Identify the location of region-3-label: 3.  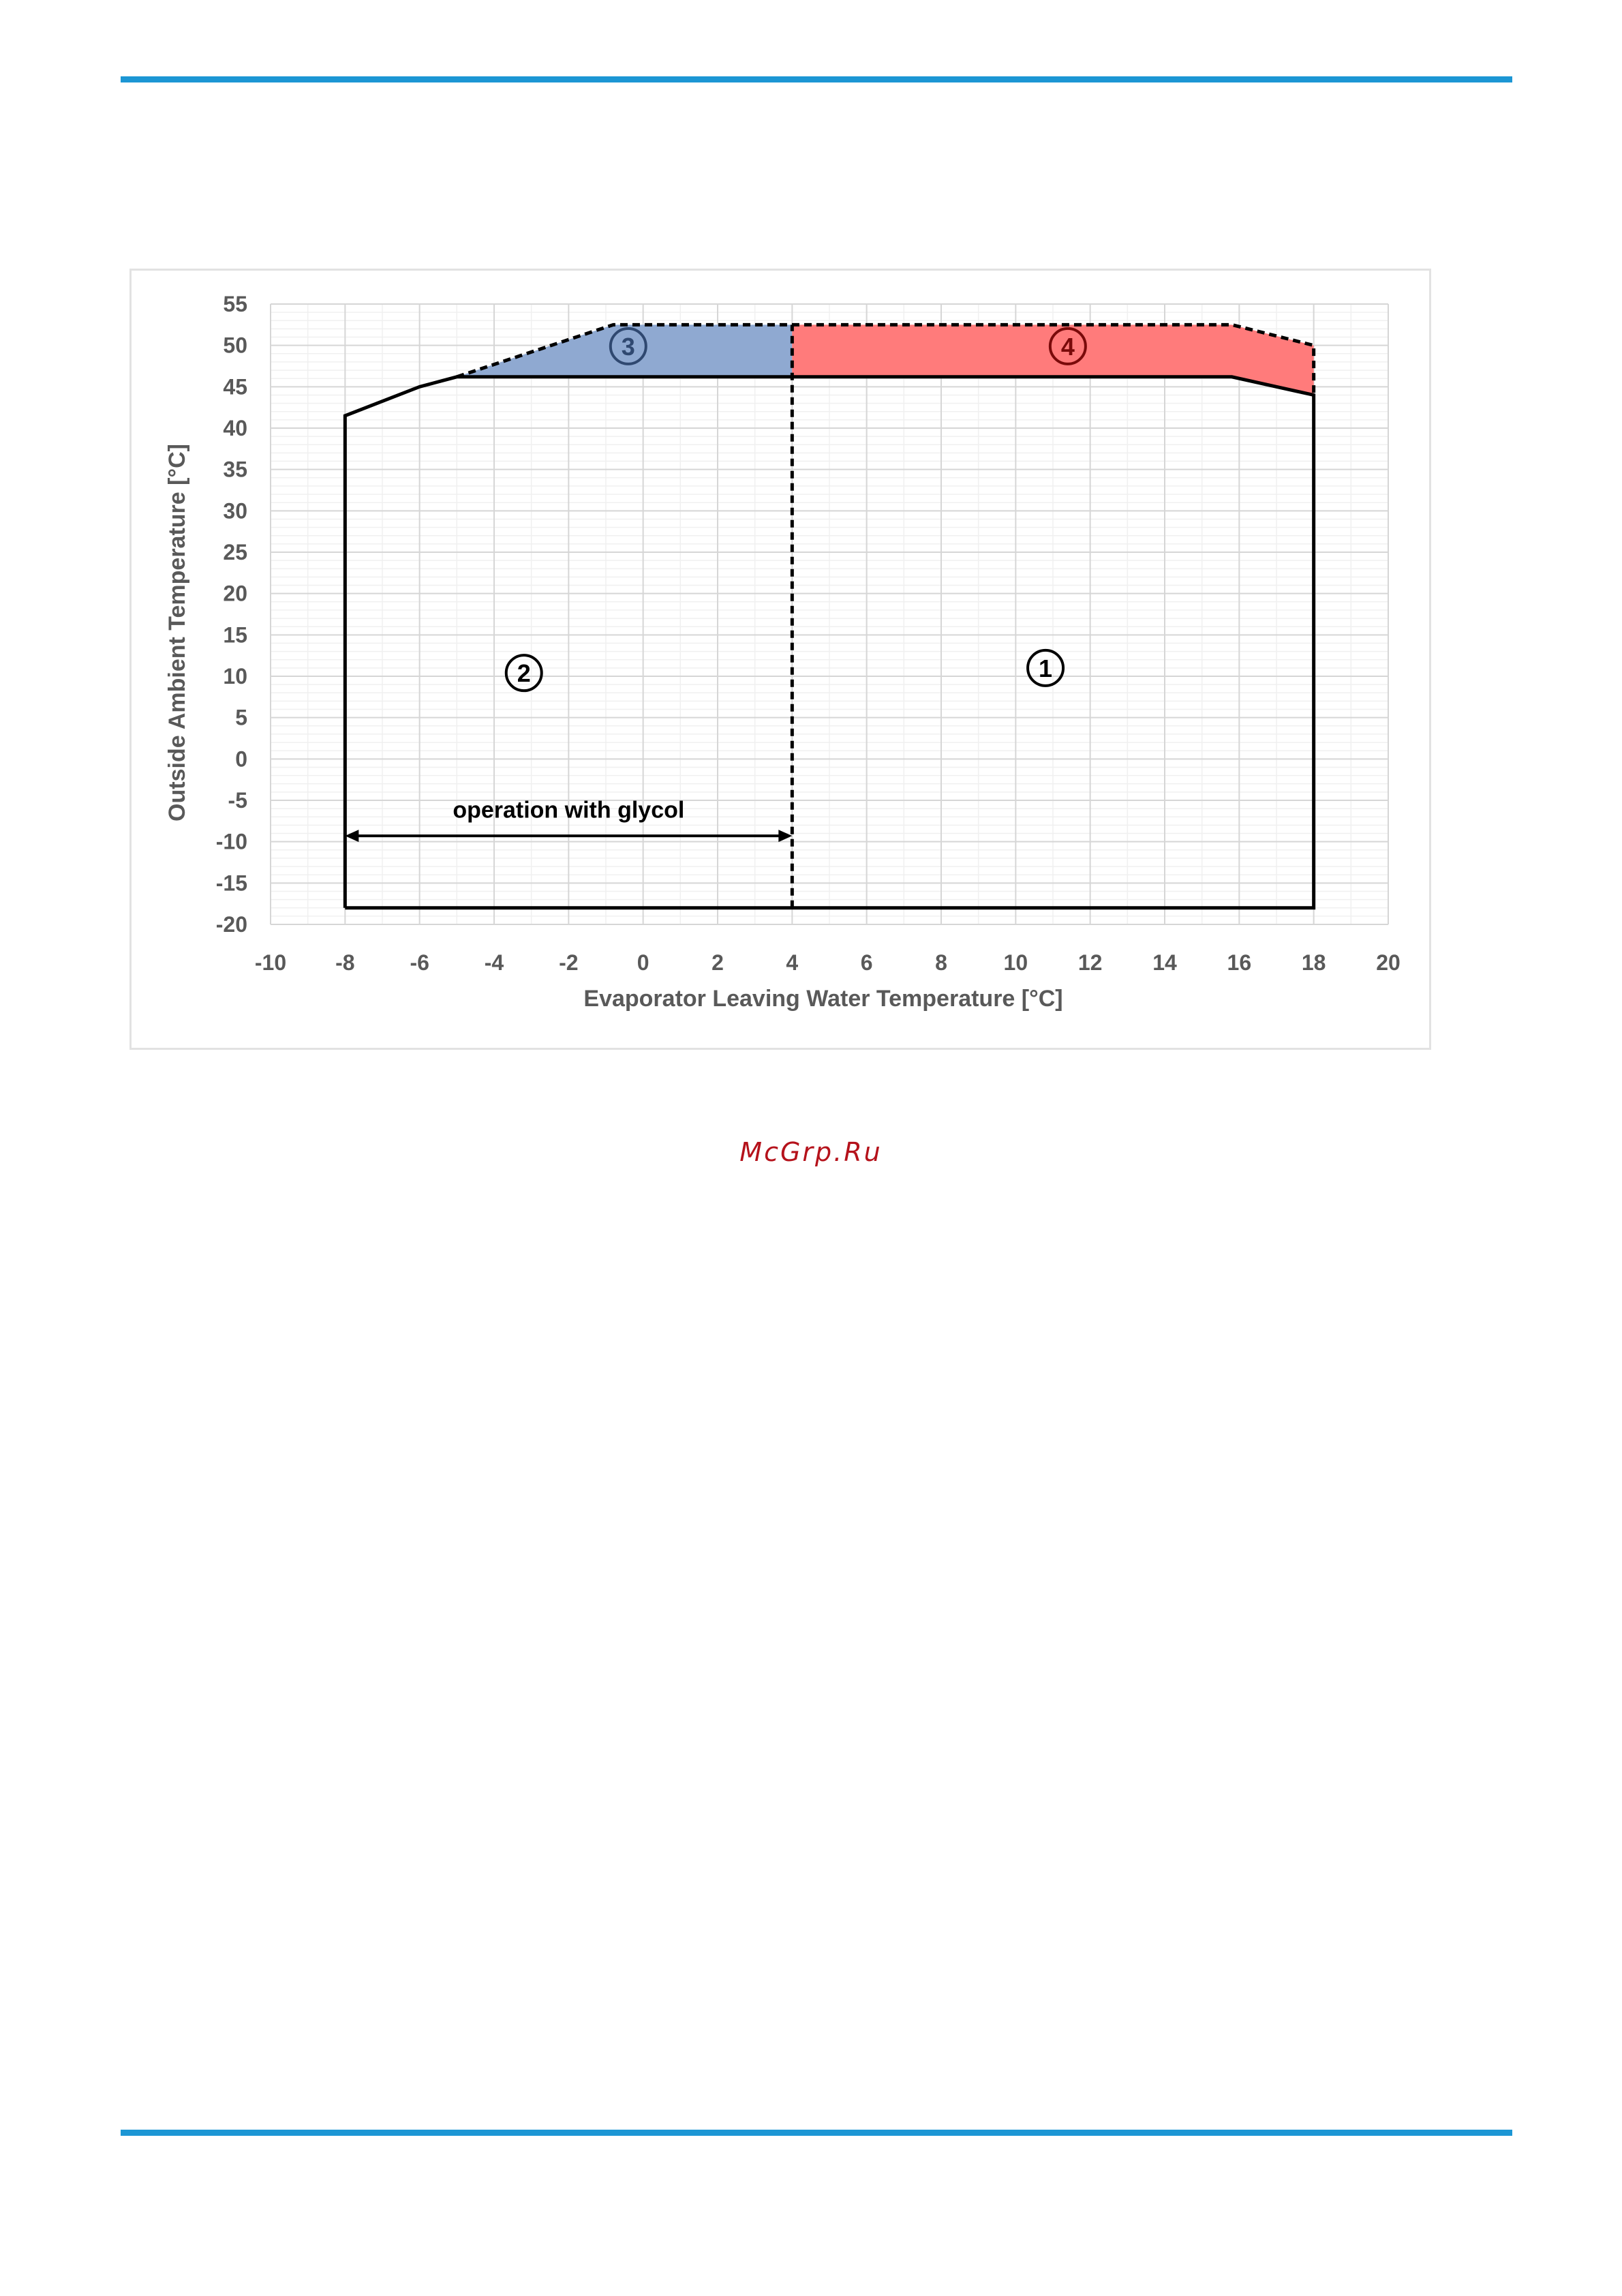
(628, 347).